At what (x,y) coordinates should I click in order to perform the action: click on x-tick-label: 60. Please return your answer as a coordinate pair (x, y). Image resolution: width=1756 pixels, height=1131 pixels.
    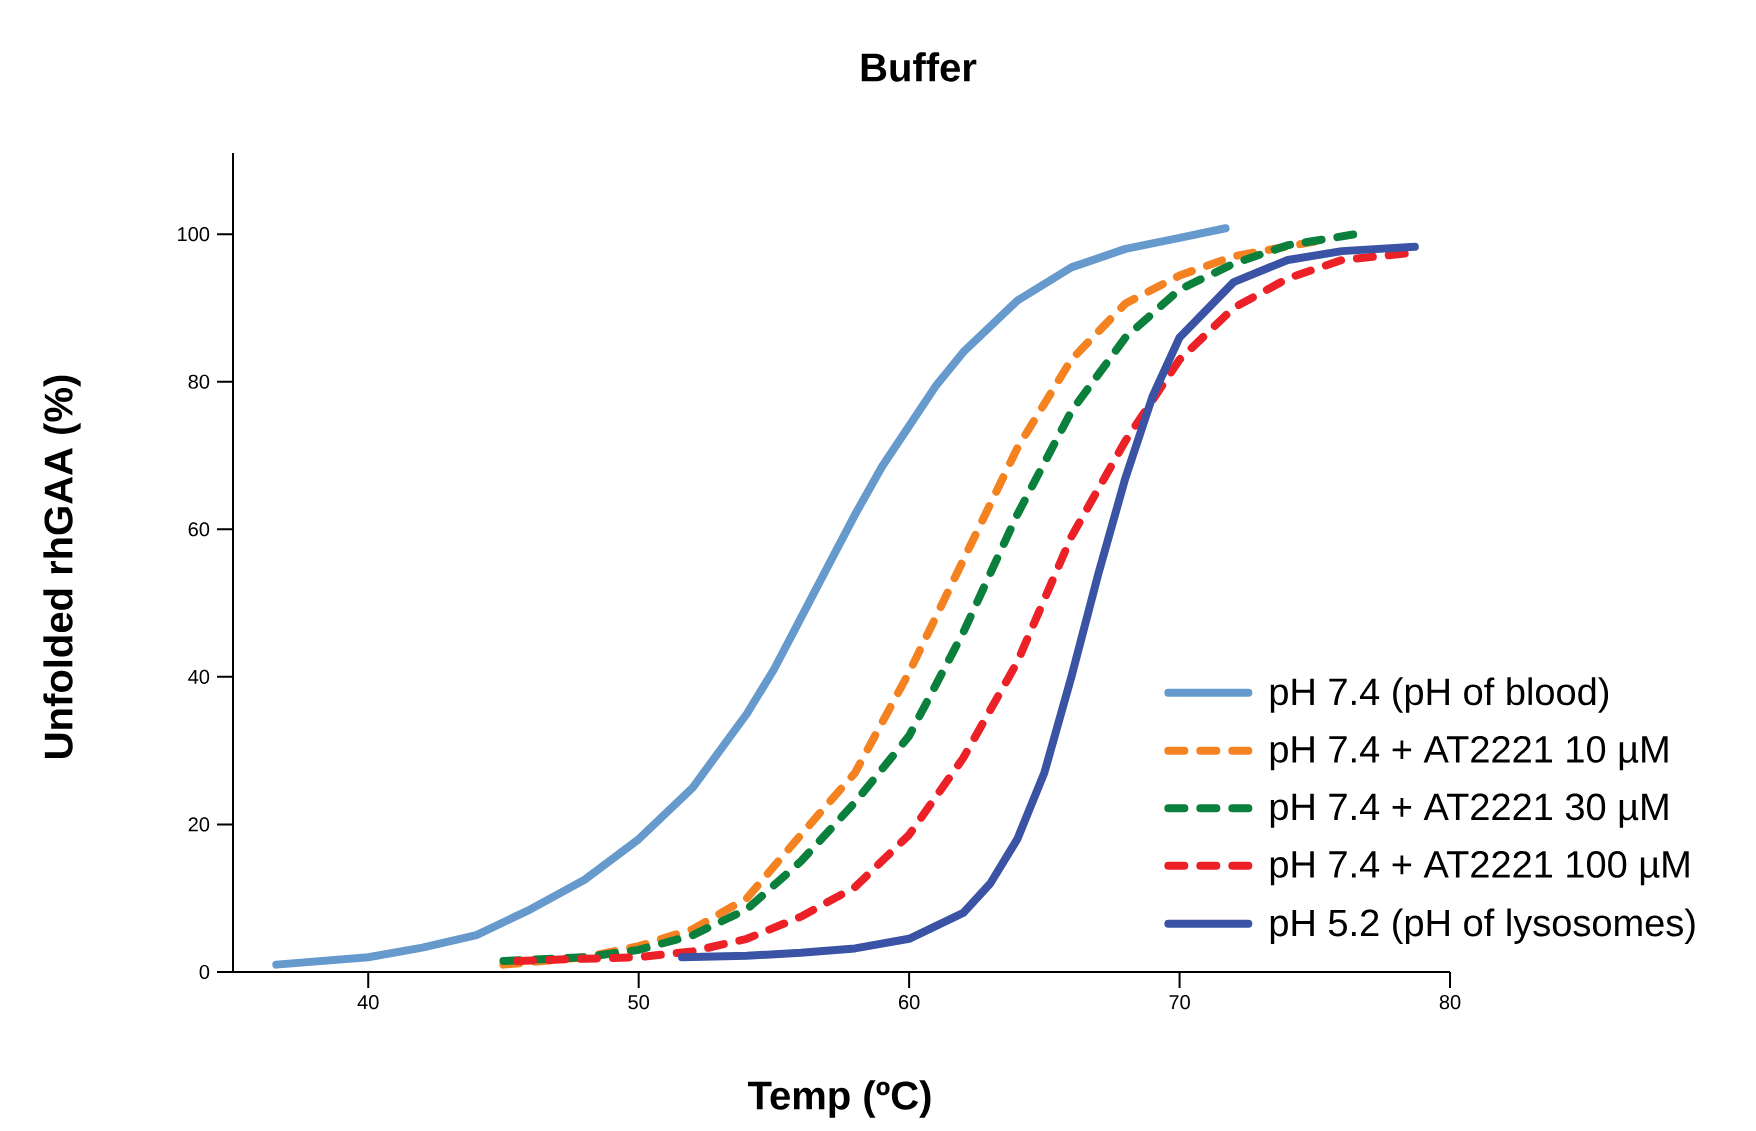
    Looking at the image, I should click on (909, 1002).